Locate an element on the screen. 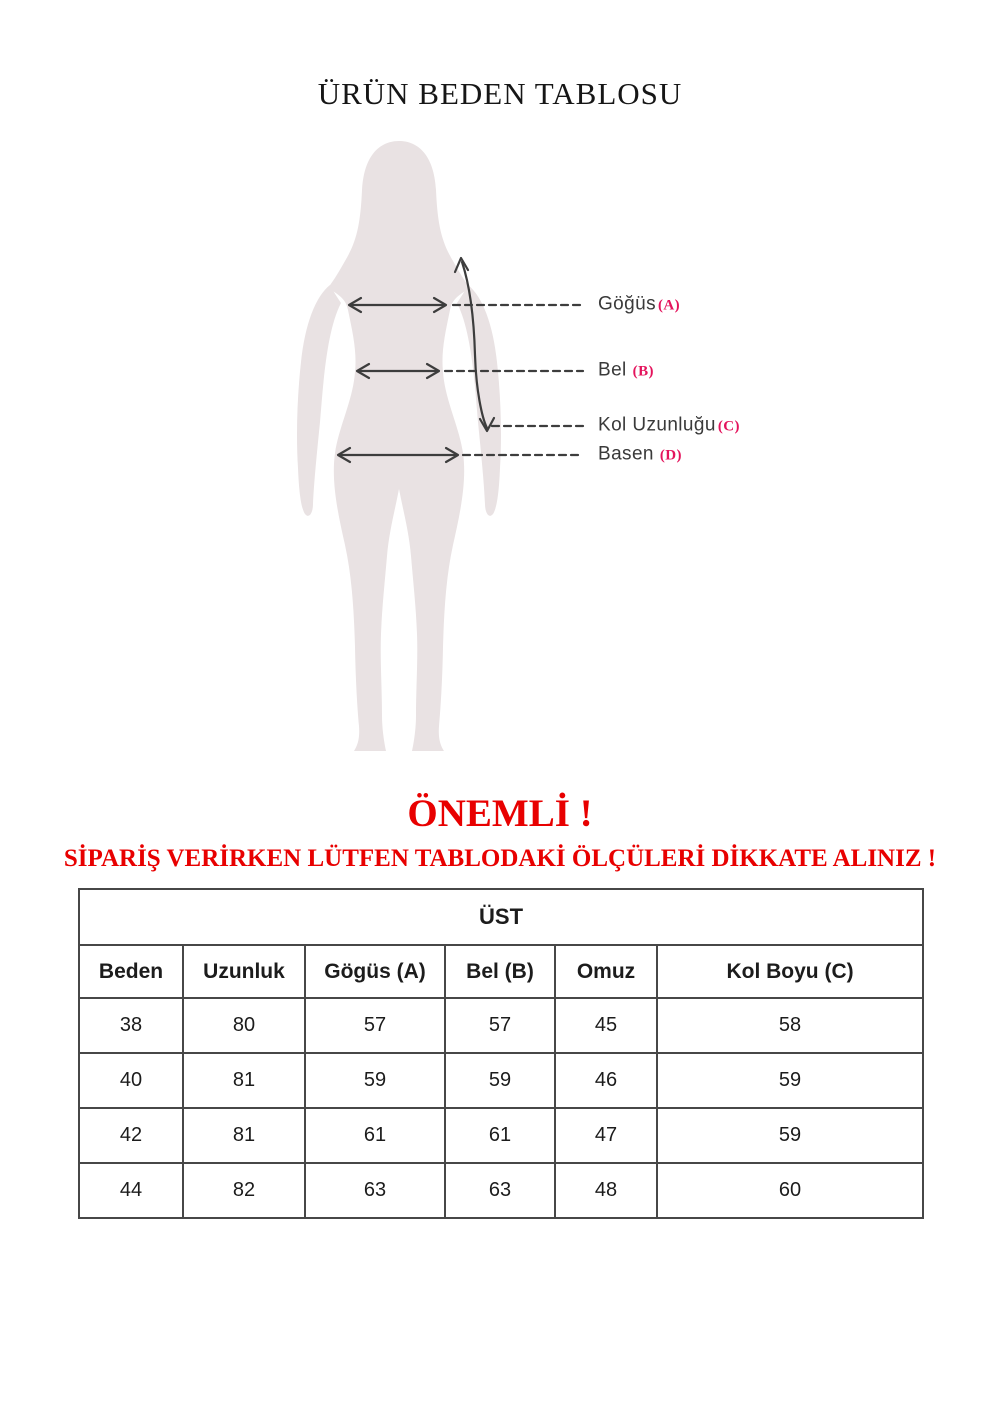 This screenshot has width=1000, height=1414. label-arm-length: Kol Uzunluğu (C) is located at coordinates (669, 426).